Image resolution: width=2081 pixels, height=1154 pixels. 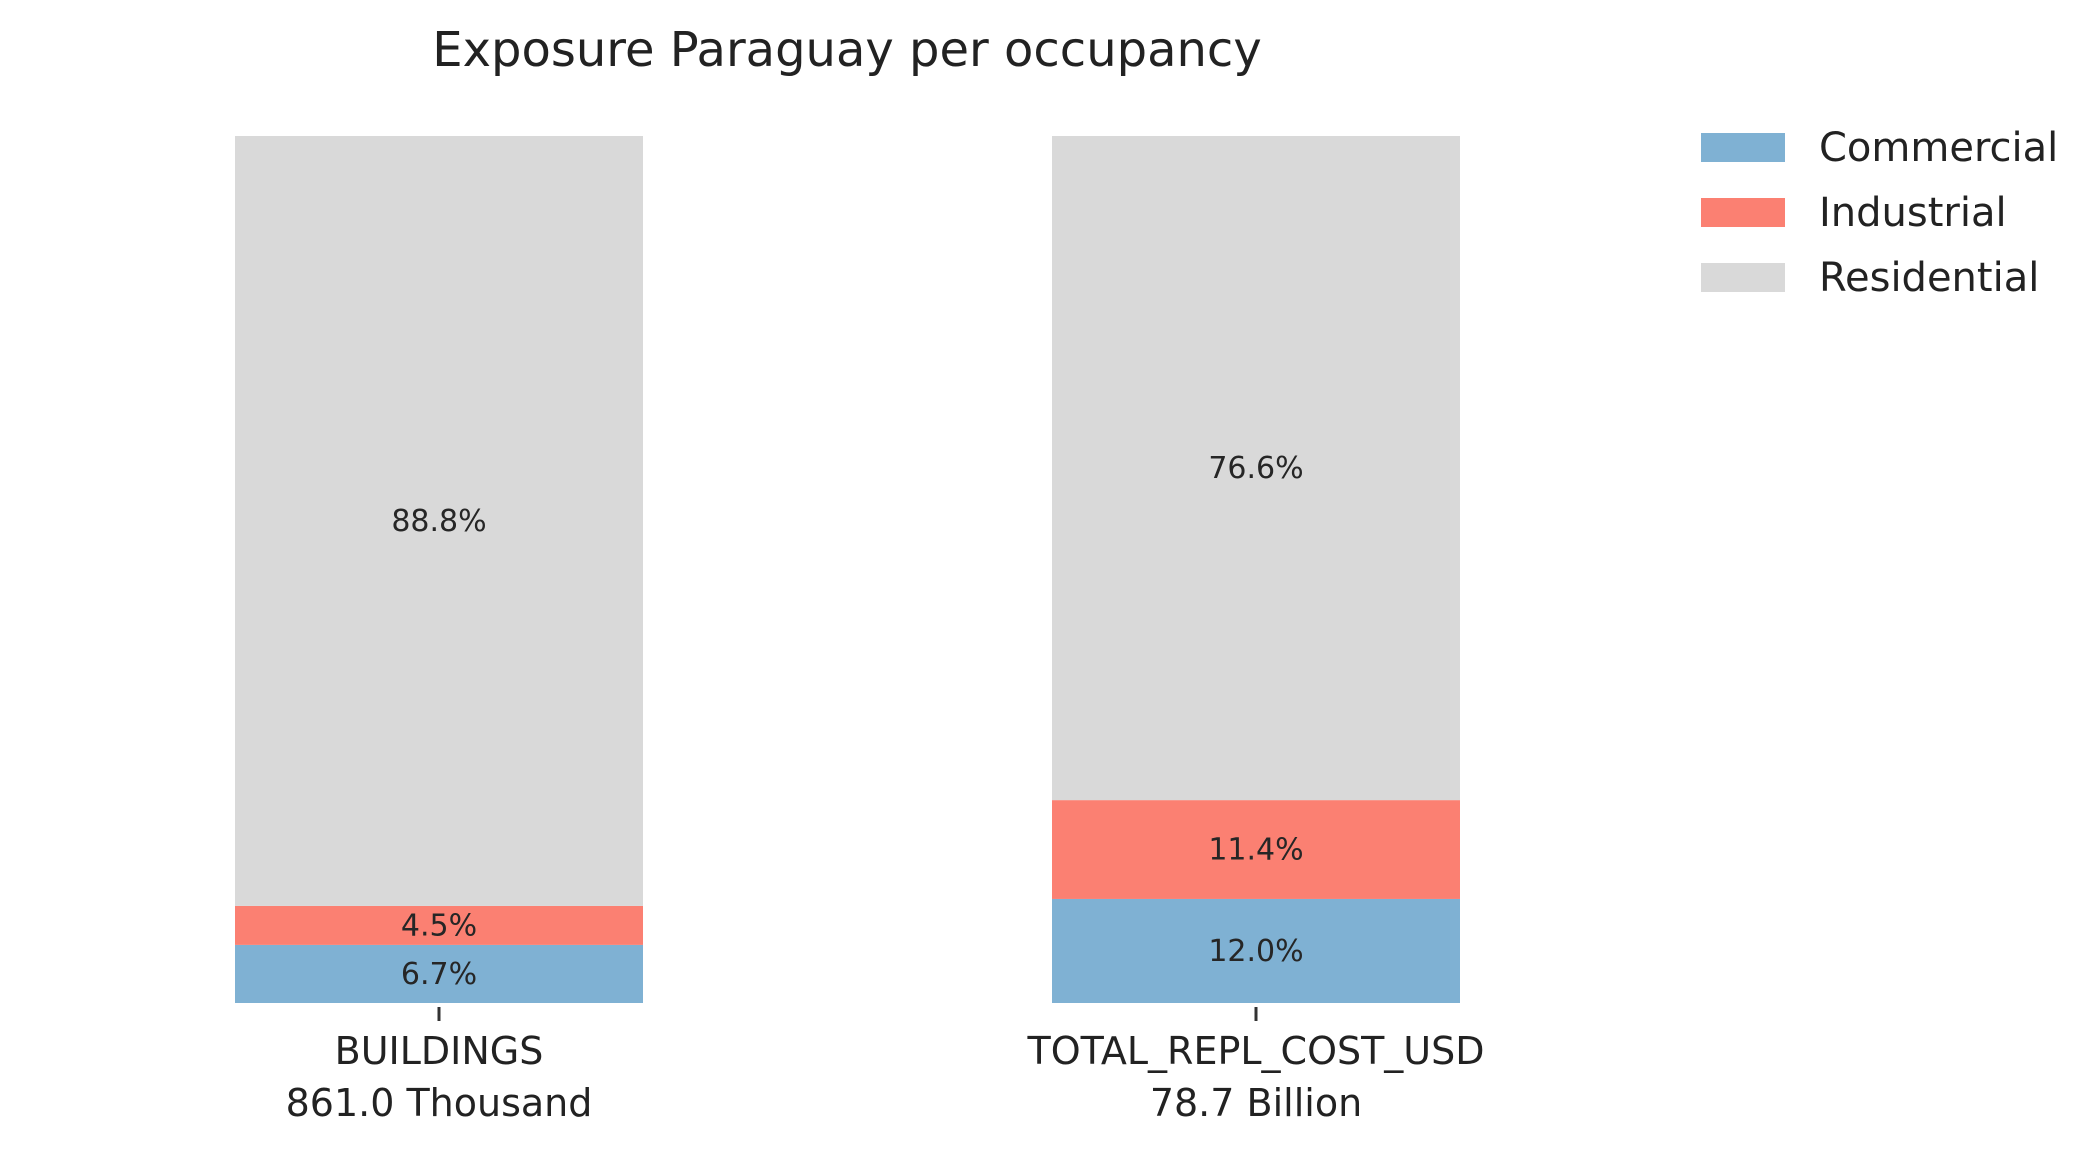 I want to click on segment-label-commercial-total_repl_cost_usd: 12.0%, so click(x=1255, y=951).